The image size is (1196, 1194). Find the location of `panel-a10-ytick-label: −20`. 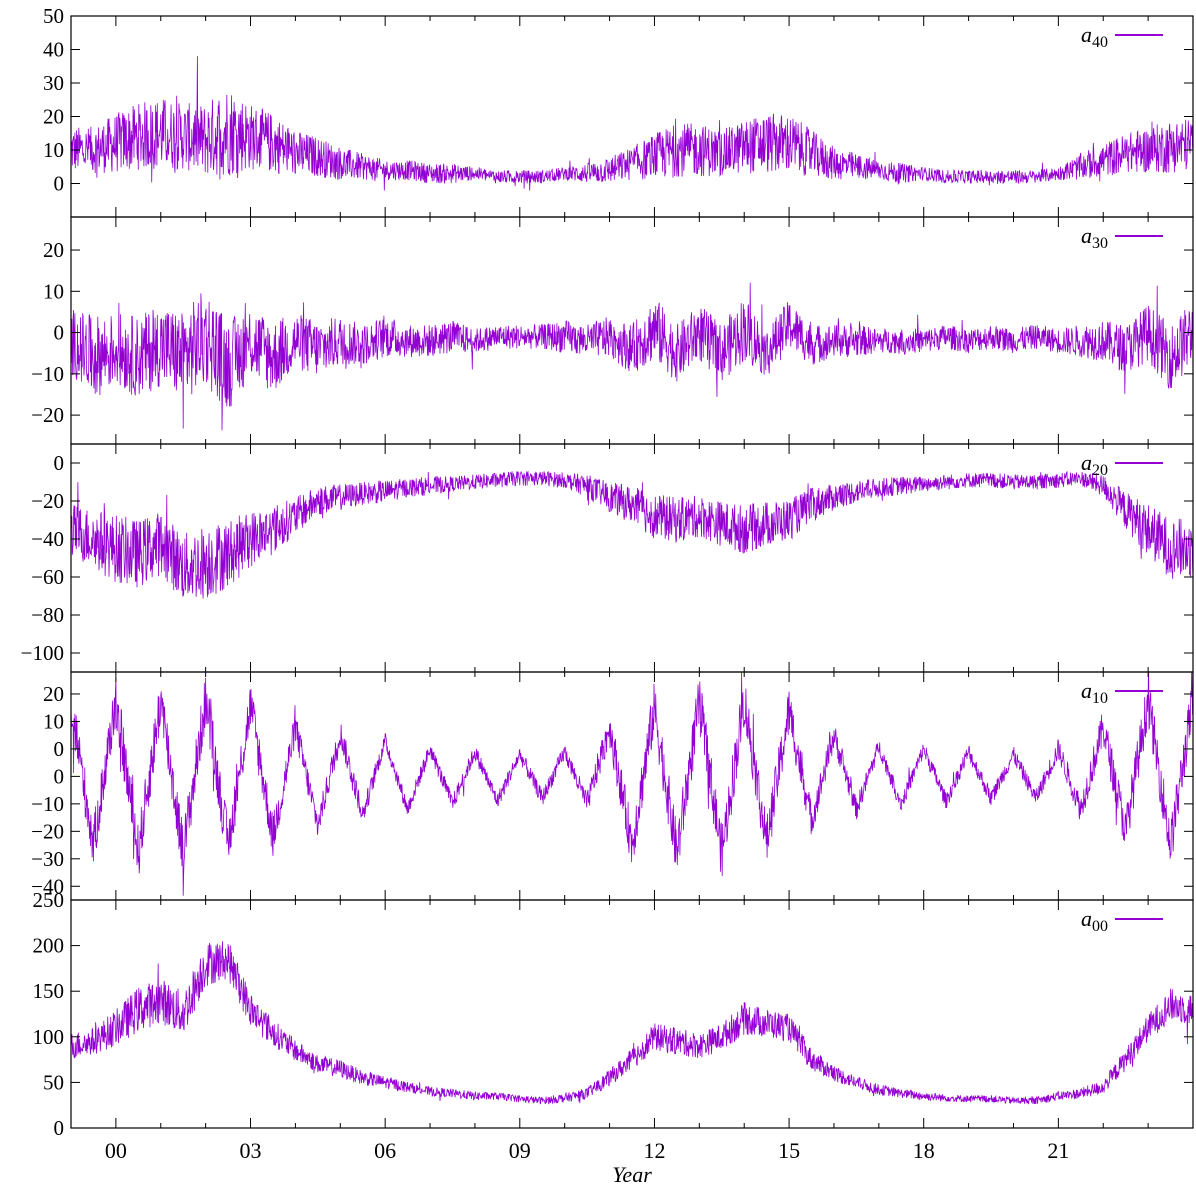

panel-a10-ytick-label: −20 is located at coordinates (47, 831).